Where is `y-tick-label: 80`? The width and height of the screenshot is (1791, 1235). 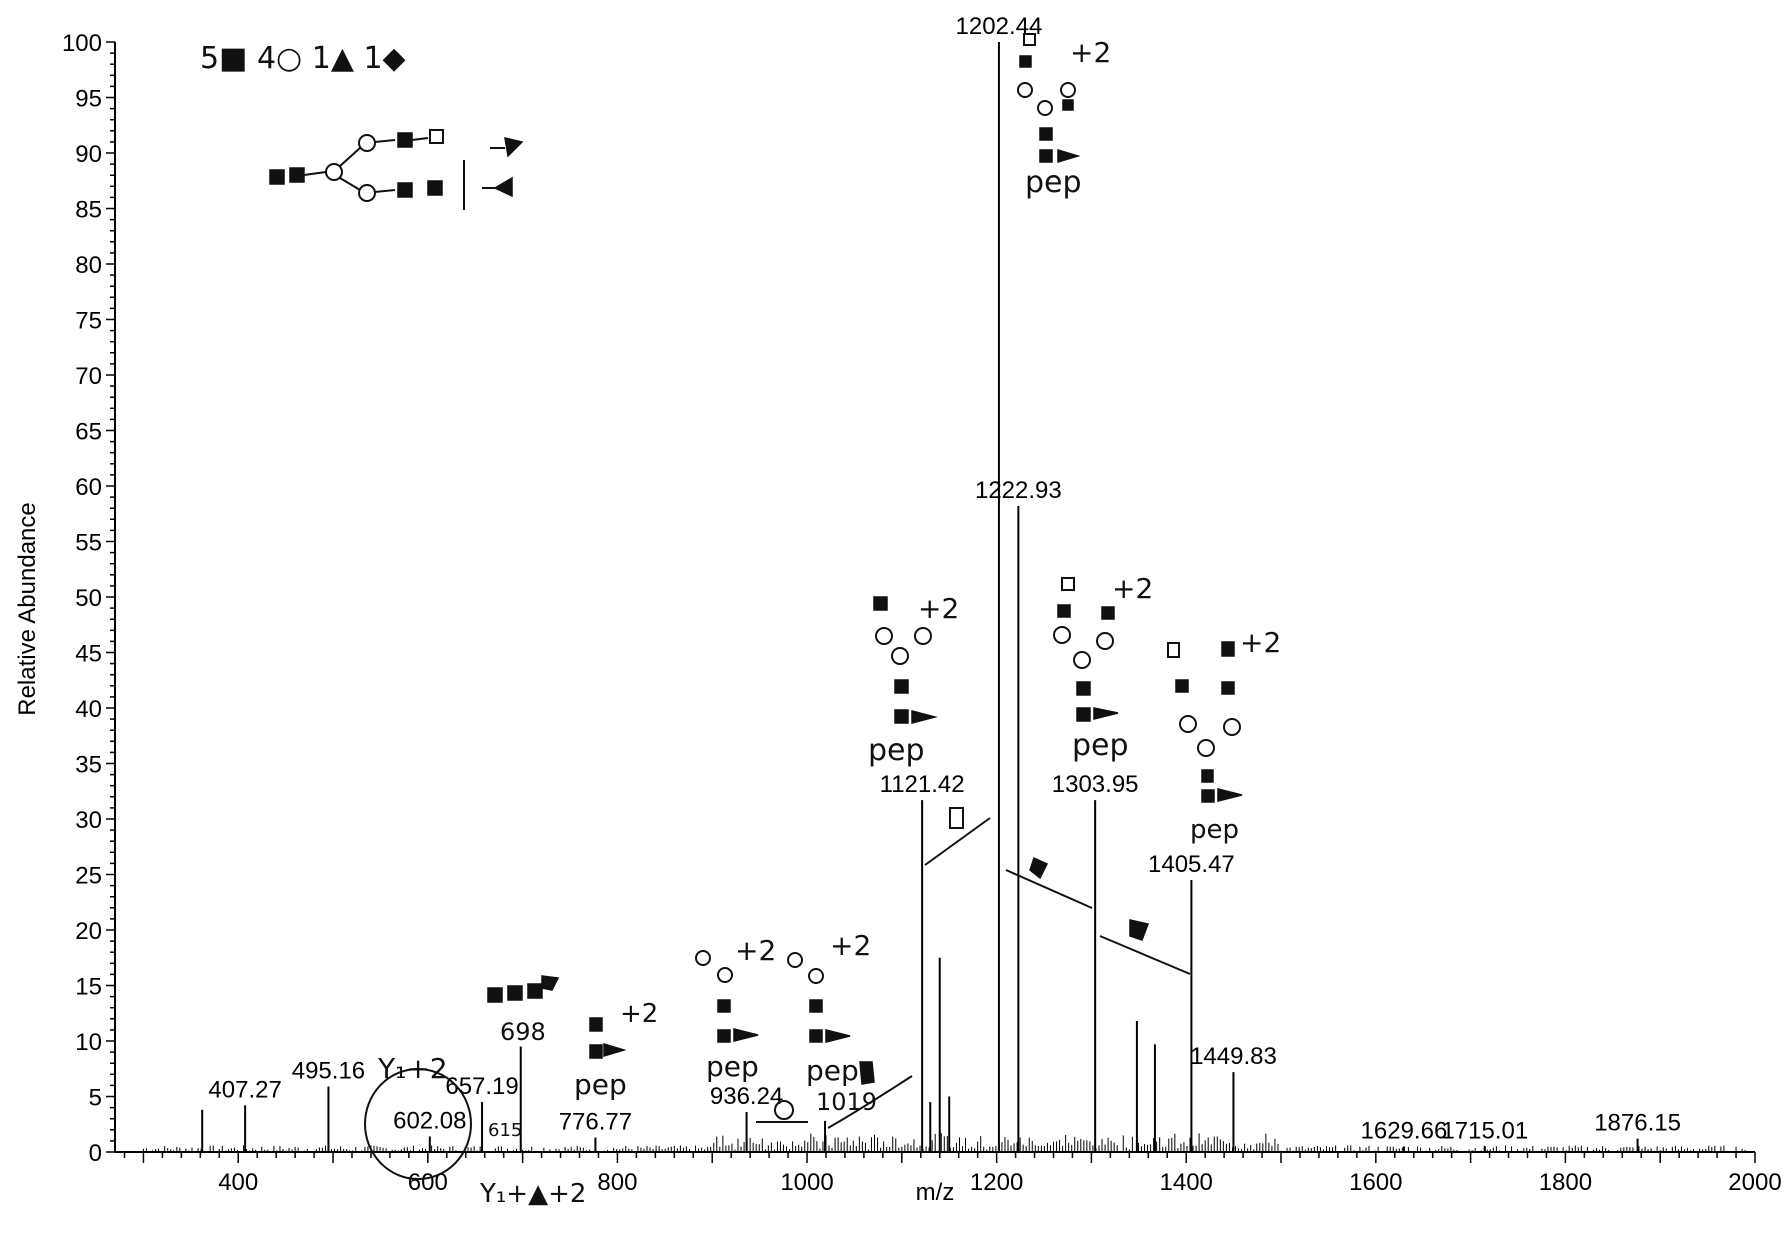
y-tick-label: 80 is located at coordinates (88, 265).